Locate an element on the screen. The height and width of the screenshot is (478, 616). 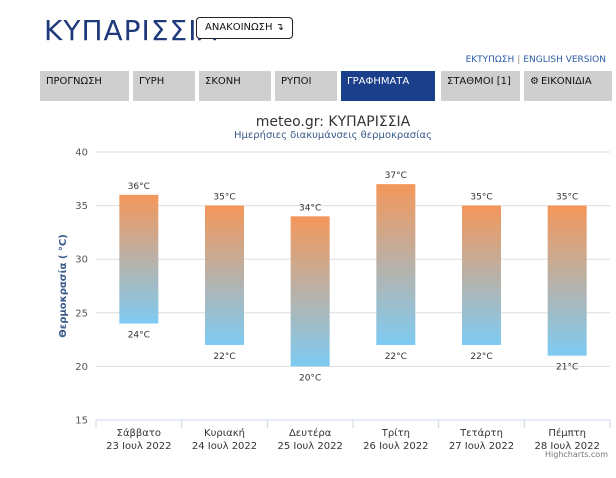
x-tick-label-date: 28 Ιουλ 2022 is located at coordinates (567, 446).